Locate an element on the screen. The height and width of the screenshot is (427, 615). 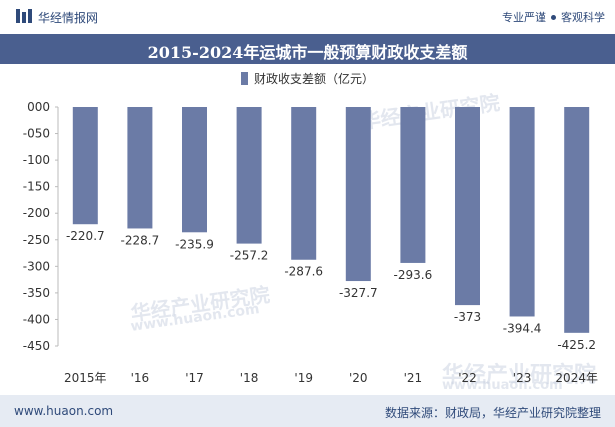
data-label: -287.6 is located at coordinates (303, 272).